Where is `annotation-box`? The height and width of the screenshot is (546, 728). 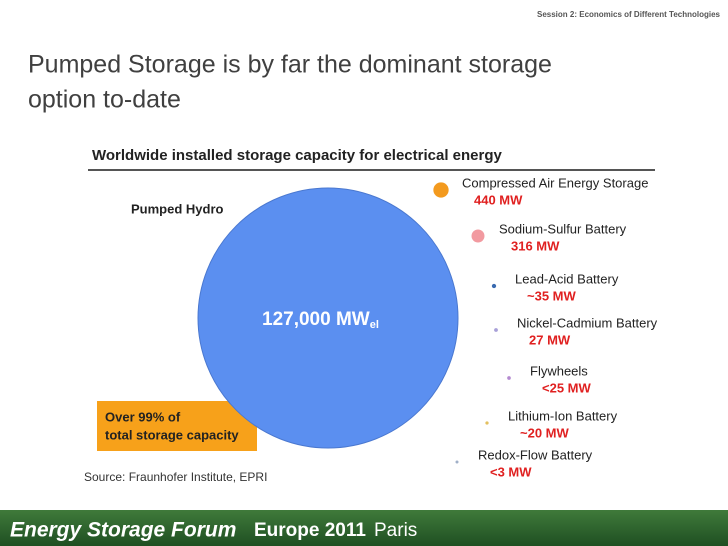 annotation-box is located at coordinates (177, 426).